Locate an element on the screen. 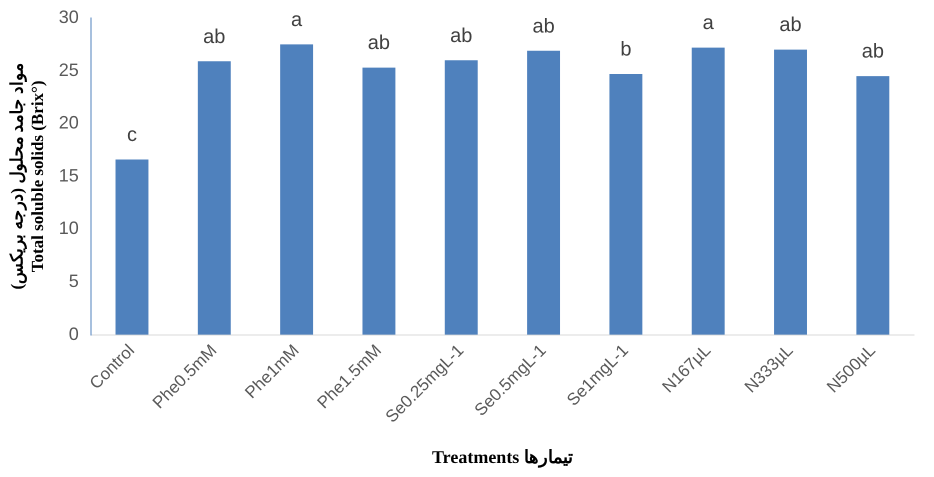 This screenshot has height=477, width=934. annotation: c is located at coordinates (131, 135).